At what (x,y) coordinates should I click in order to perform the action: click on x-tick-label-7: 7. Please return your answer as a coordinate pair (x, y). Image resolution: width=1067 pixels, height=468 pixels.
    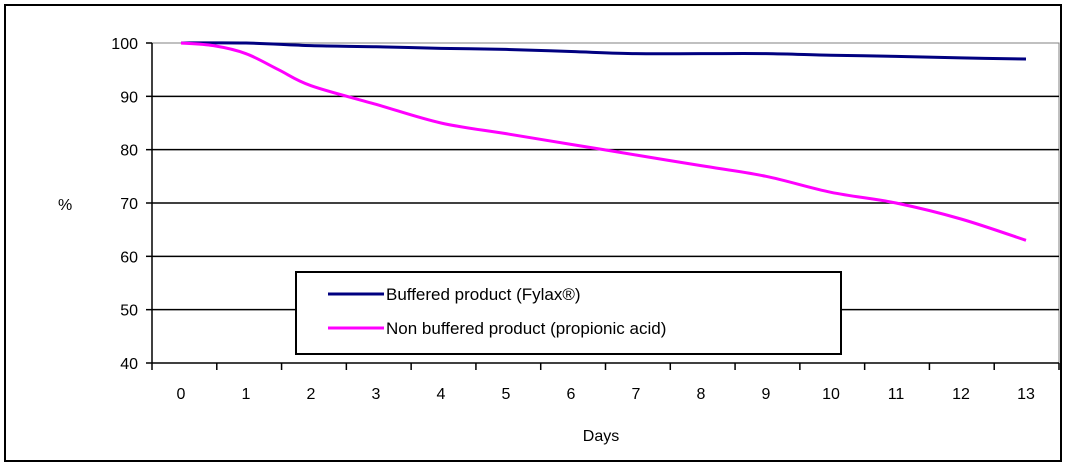
    Looking at the image, I should click on (636, 394).